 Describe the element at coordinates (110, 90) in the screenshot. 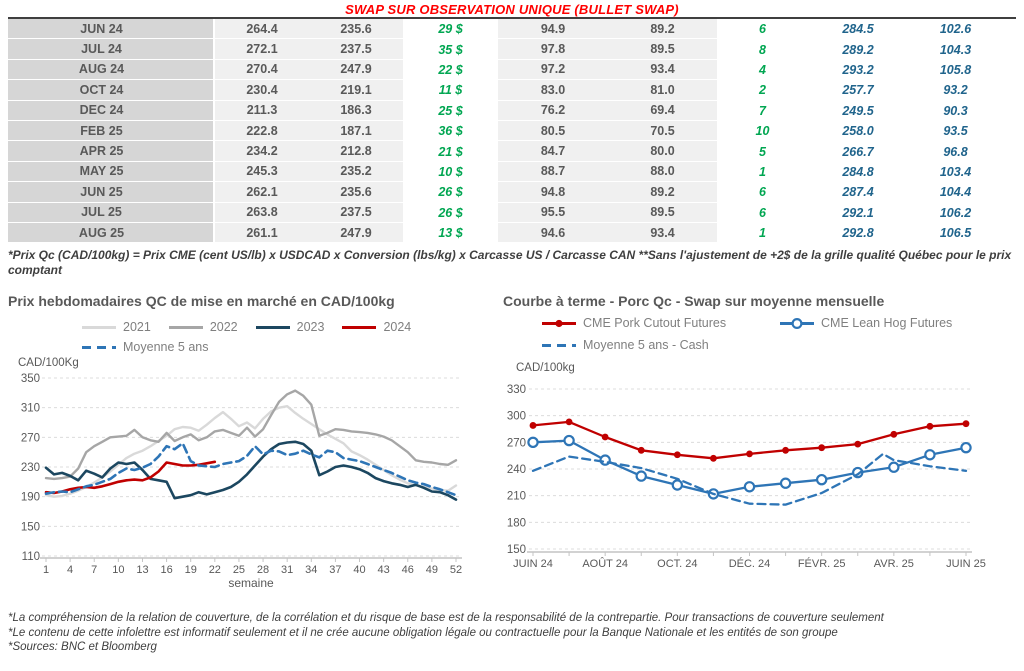

I see `table-month-cell: OCT 24` at that location.